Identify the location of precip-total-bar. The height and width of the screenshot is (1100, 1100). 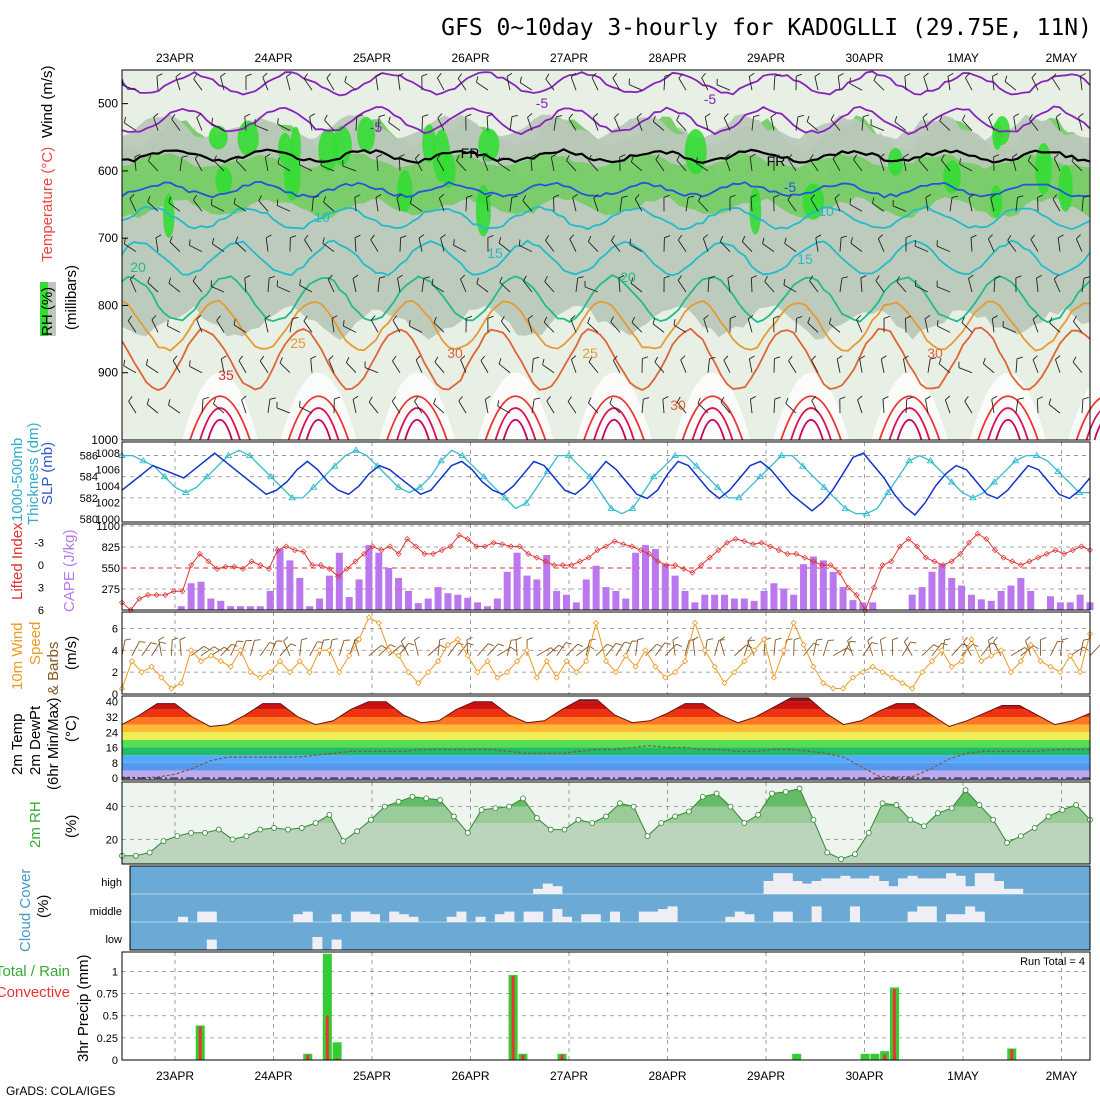
(875, 1056).